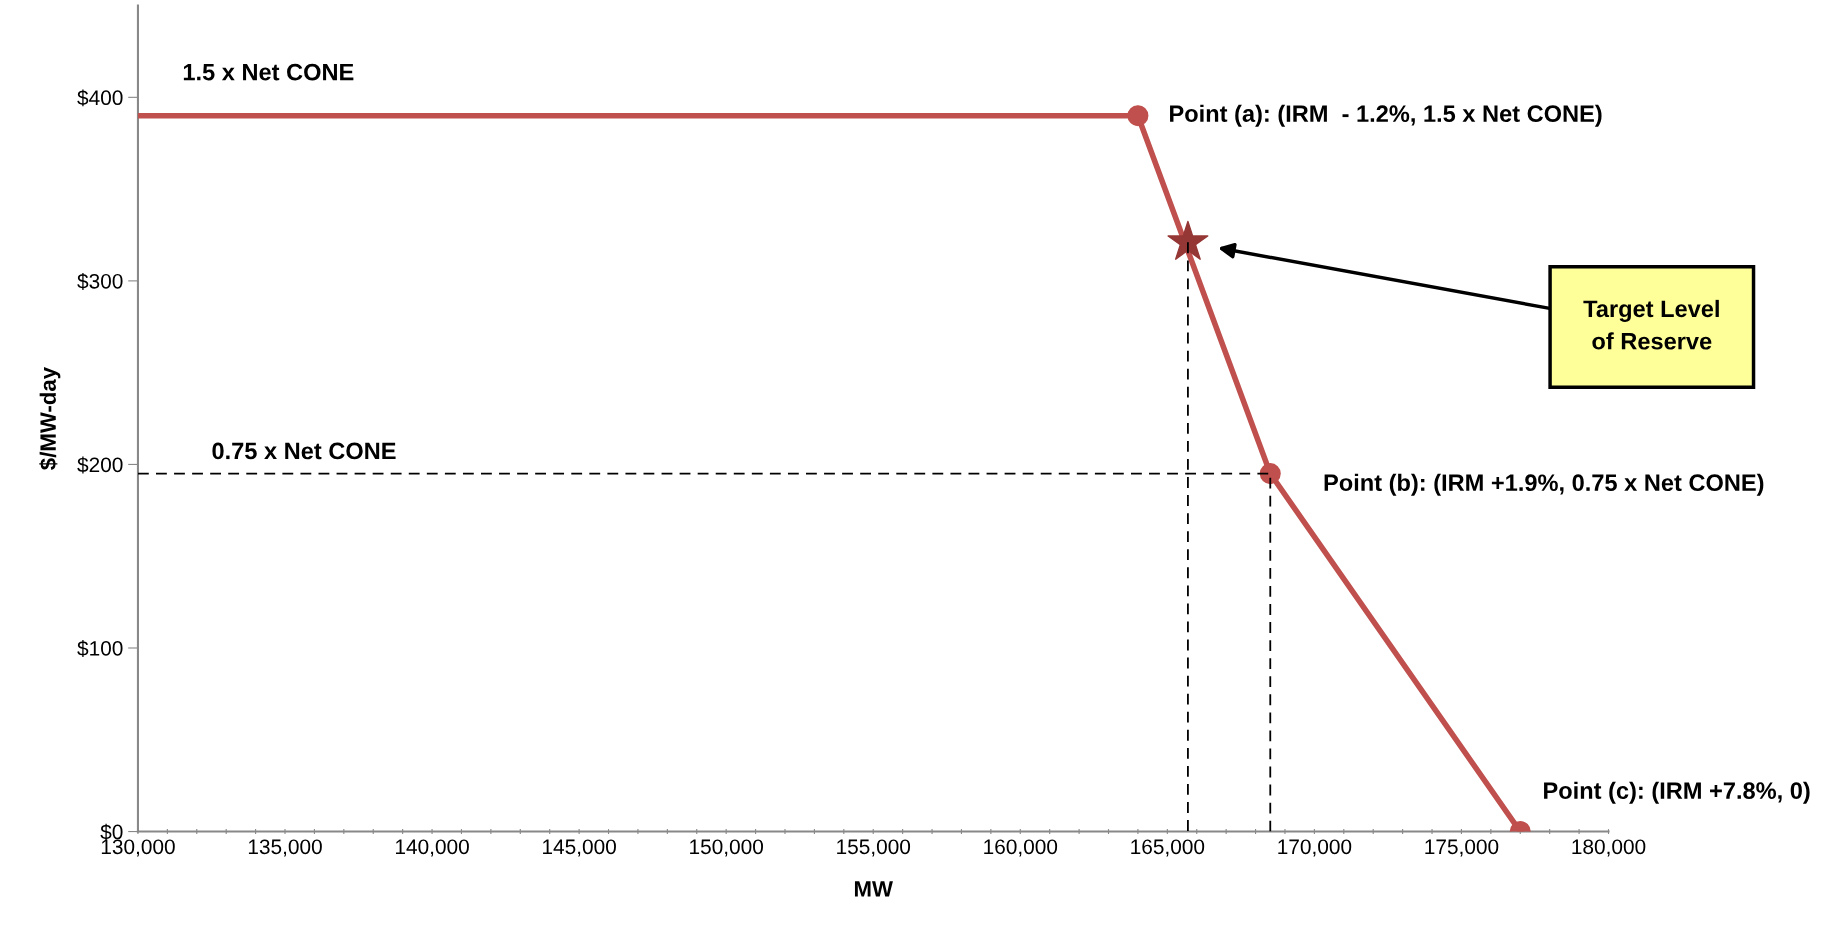 Image resolution: width=1832 pixels, height=926 pixels. I want to click on x-tick-label: 175,000, so click(1462, 848).